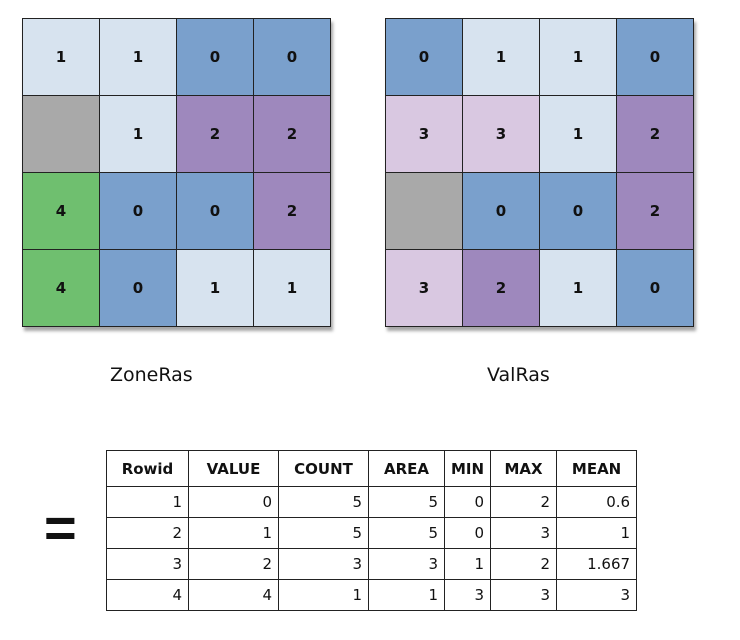 The width and height of the screenshot is (740, 640). Describe the element at coordinates (467, 468) in the screenshot. I see `header-min: MIN` at that location.